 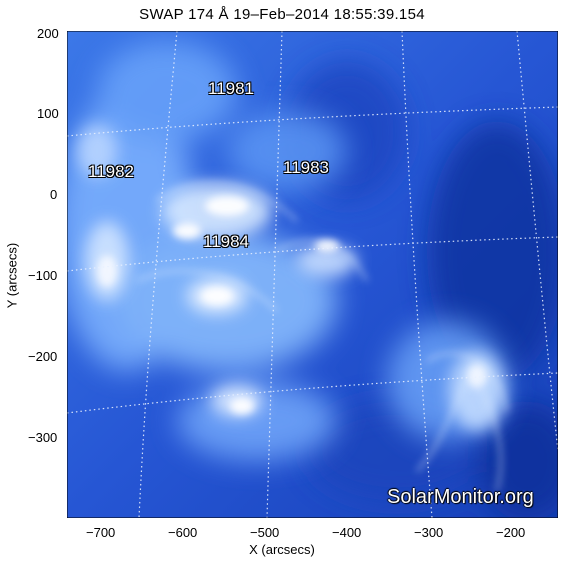 I want to click on x-tick-label: −600, so click(x=183, y=532).